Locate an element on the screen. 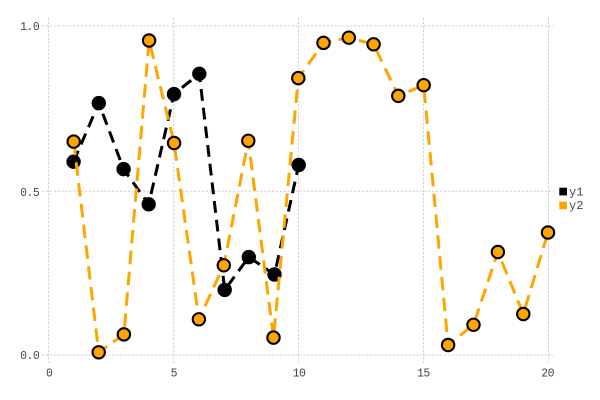  svg-text: y1 is located at coordinates (576, 192).